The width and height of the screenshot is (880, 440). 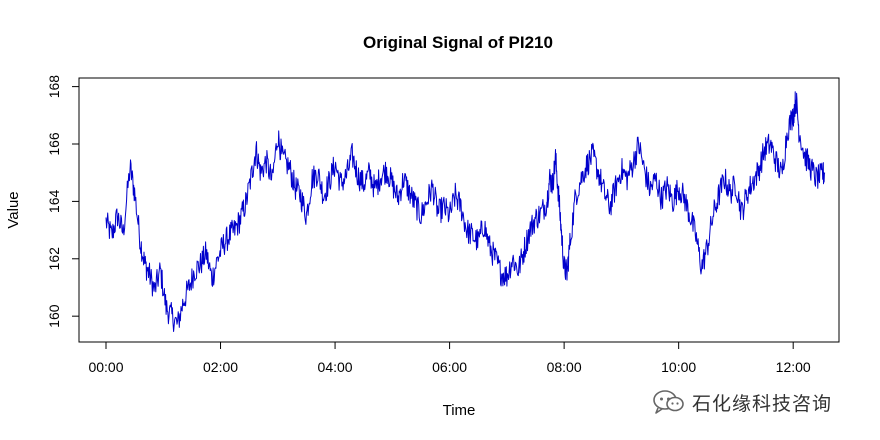 What do you see at coordinates (54, 316) in the screenshot?
I see `y-tick-label: 160` at bounding box center [54, 316].